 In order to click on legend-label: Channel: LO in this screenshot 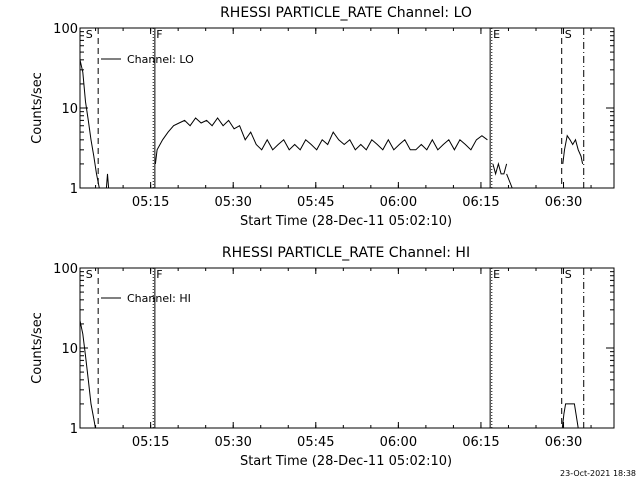, I will do `click(160, 59)`.